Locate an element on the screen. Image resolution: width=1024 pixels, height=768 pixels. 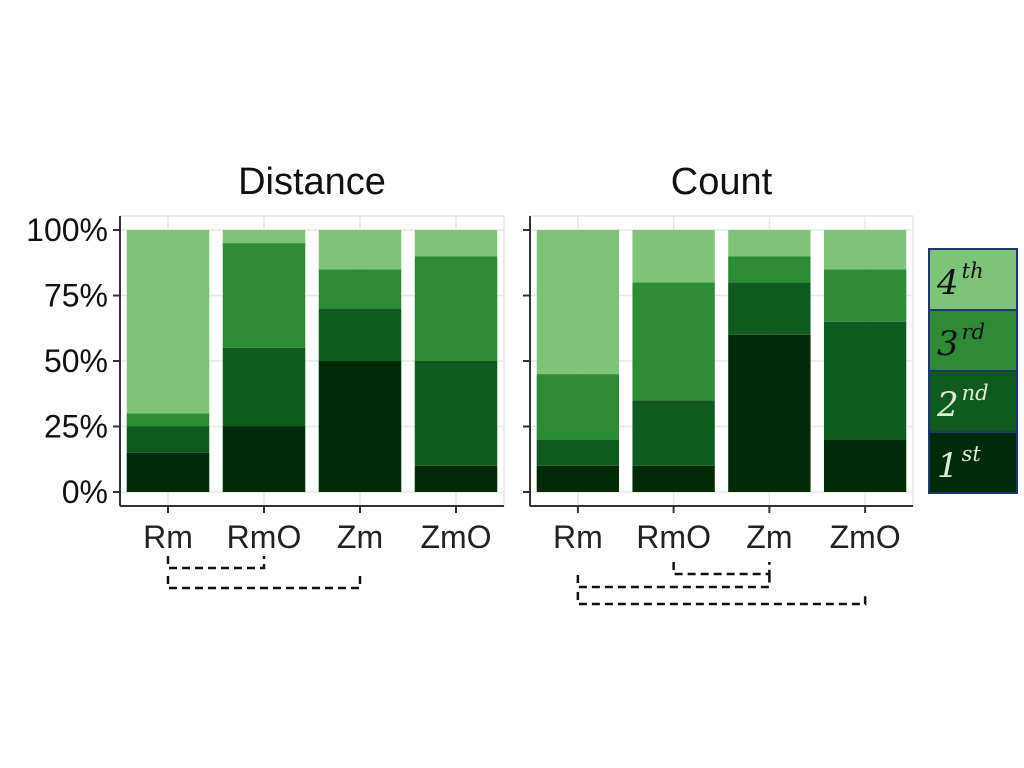
significance-bracket-rm-zmo is located at coordinates (721, 599).